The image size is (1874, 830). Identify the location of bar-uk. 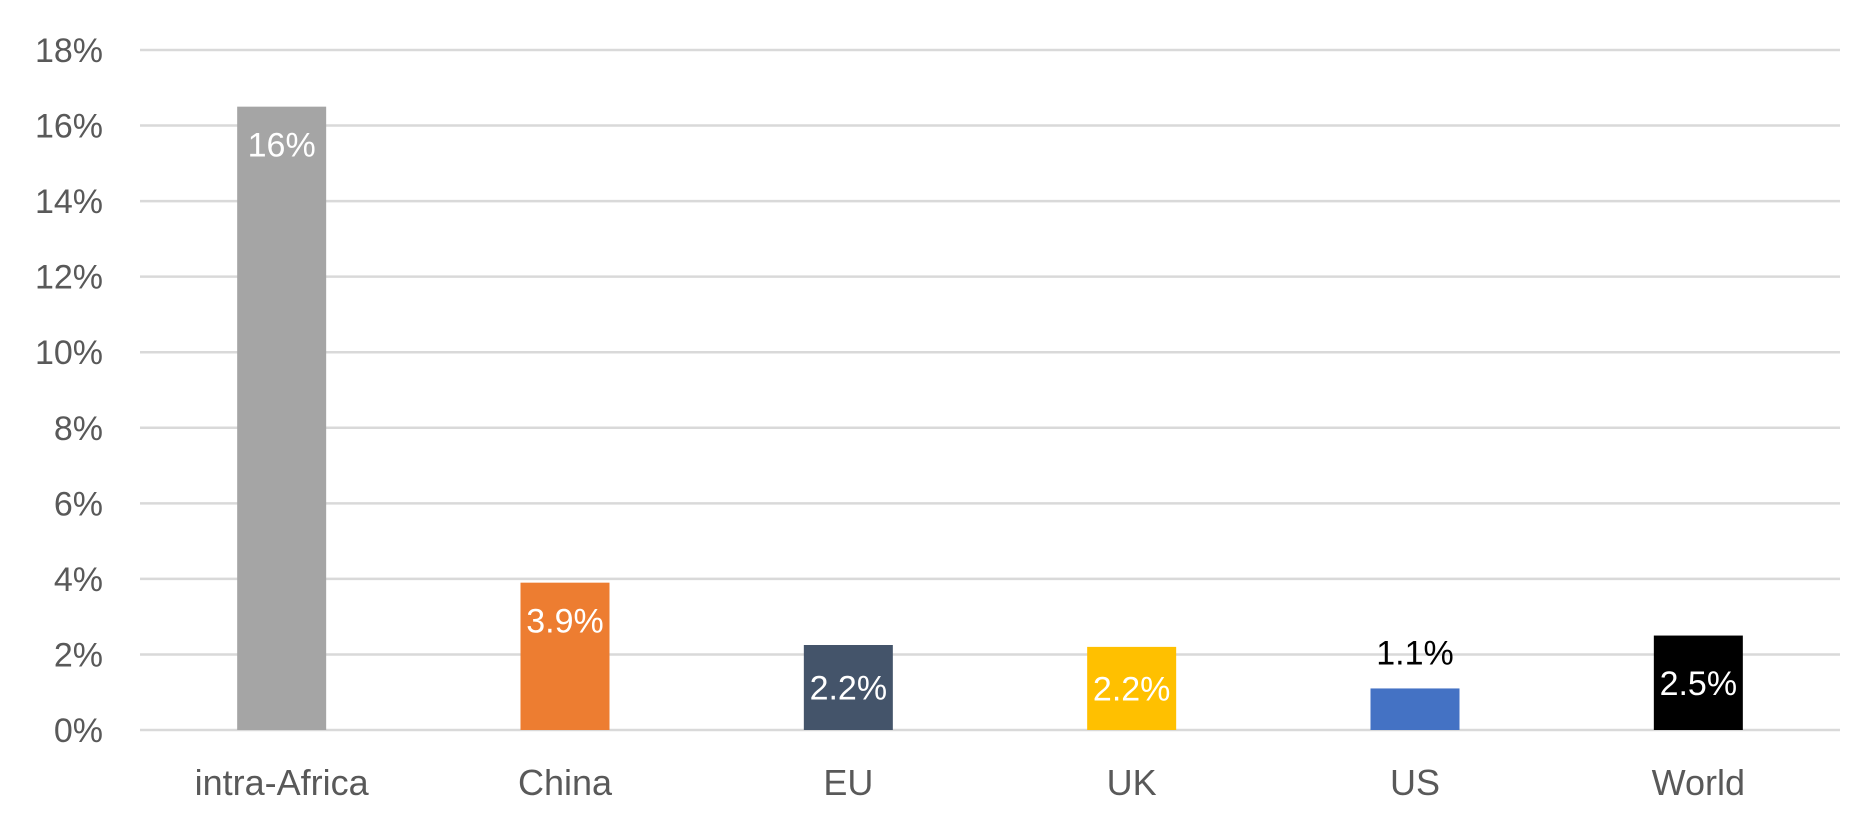
(1132, 688).